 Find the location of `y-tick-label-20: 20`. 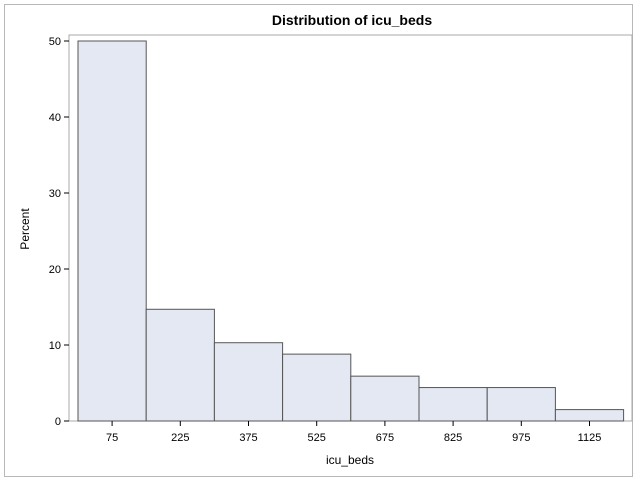

y-tick-label-20: 20 is located at coordinates (55, 270).